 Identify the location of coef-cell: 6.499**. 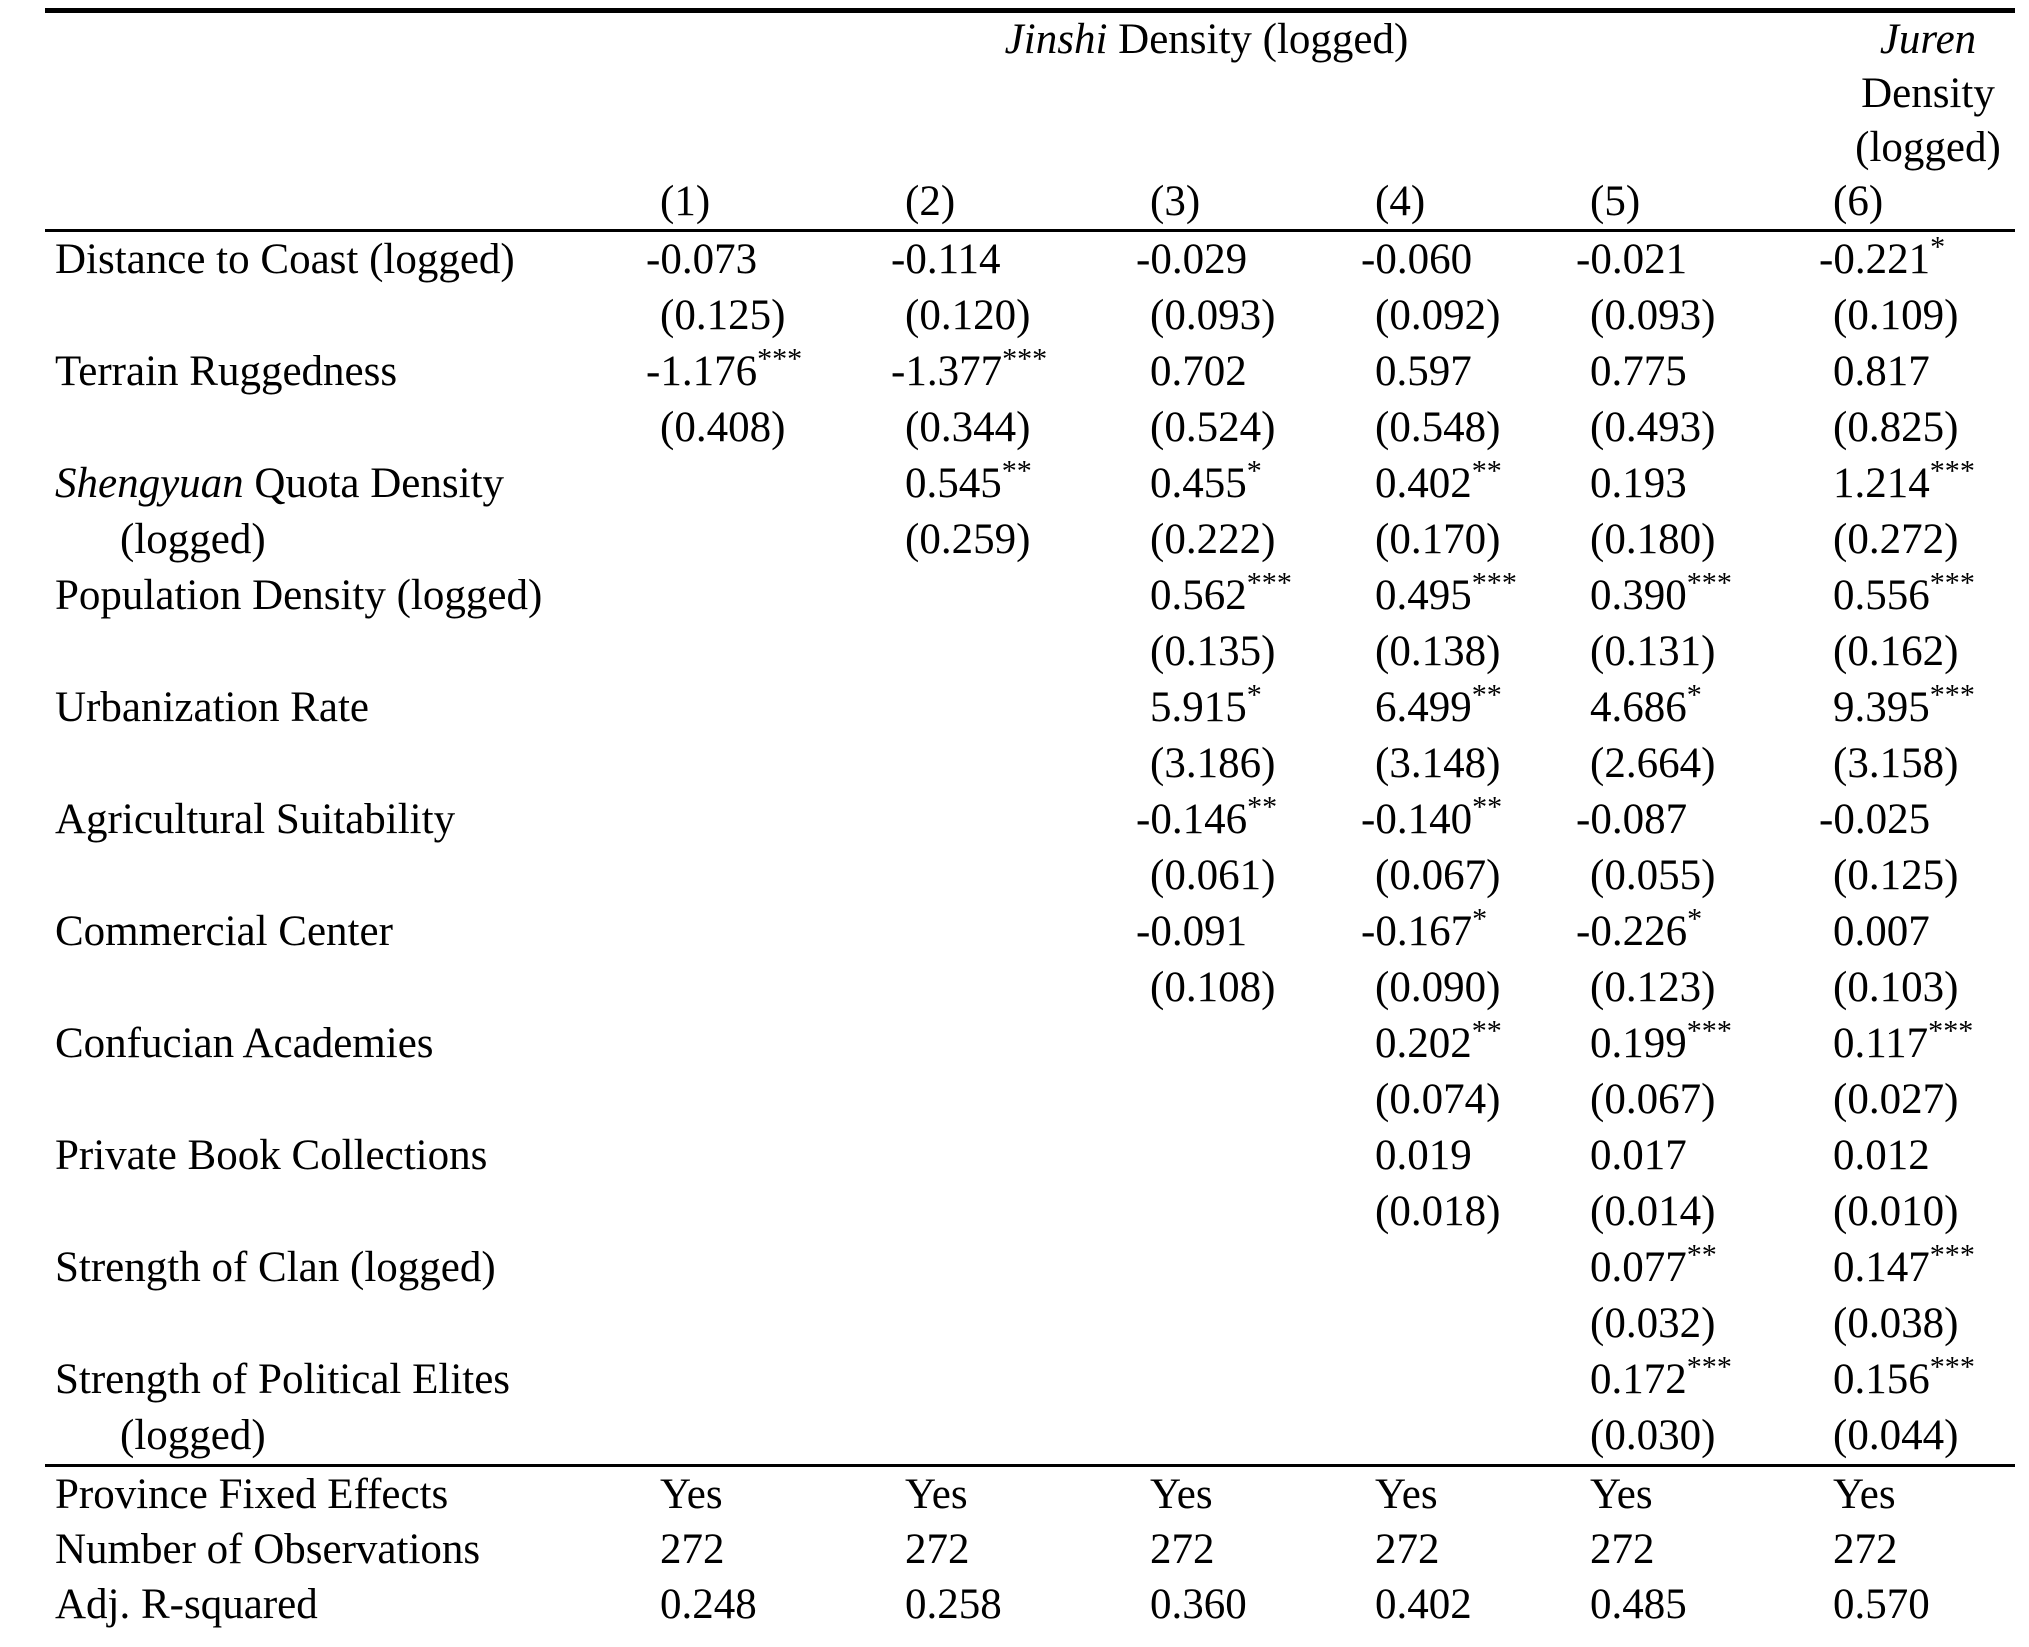
(1438, 704).